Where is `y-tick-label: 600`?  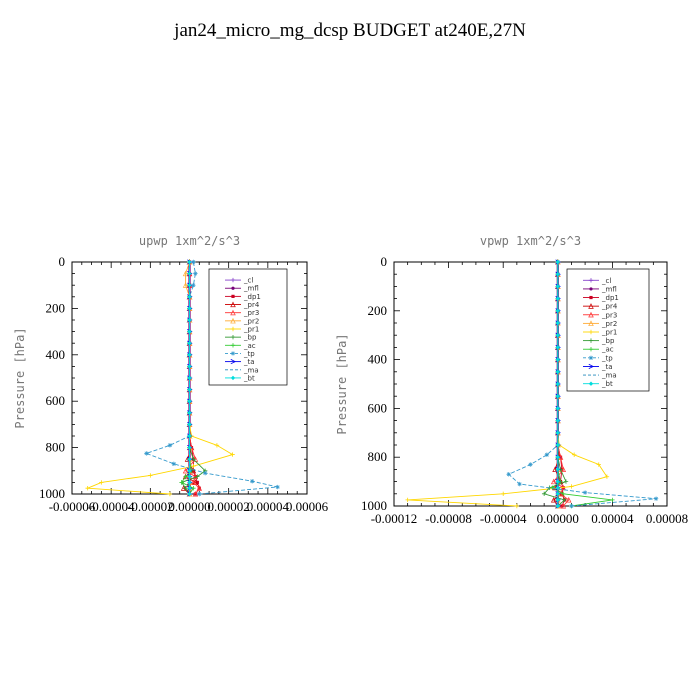 y-tick-label: 600 is located at coordinates (378, 407).